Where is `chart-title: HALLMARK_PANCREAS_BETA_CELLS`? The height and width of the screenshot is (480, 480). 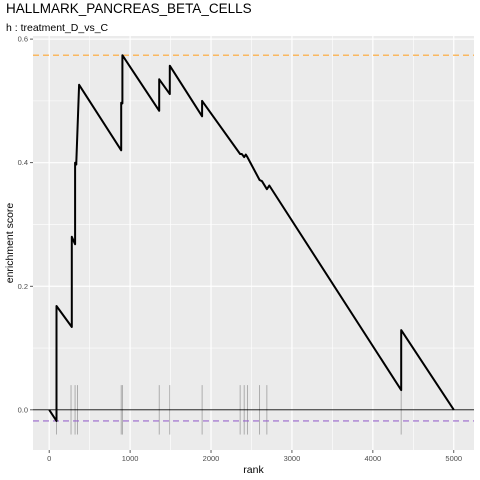
chart-title: HALLMARK_PANCREAS_BETA_CELLS is located at coordinates (129, 8).